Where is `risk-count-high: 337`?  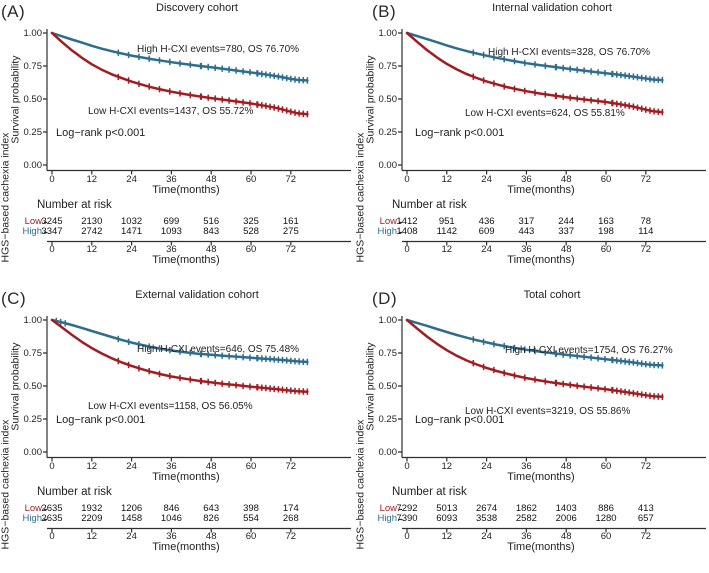
risk-count-high: 337 is located at coordinates (566, 231).